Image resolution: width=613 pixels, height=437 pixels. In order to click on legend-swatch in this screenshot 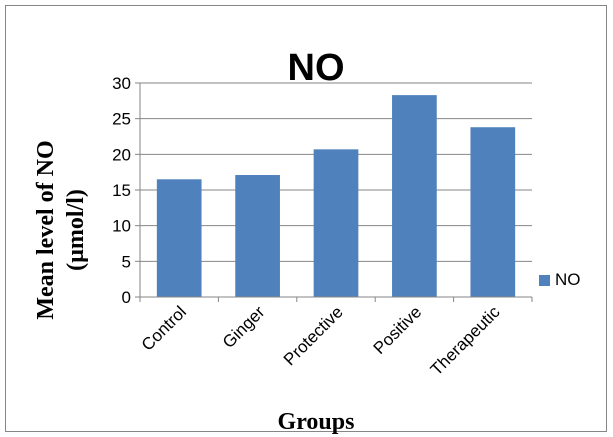, I will do `click(544, 280)`.